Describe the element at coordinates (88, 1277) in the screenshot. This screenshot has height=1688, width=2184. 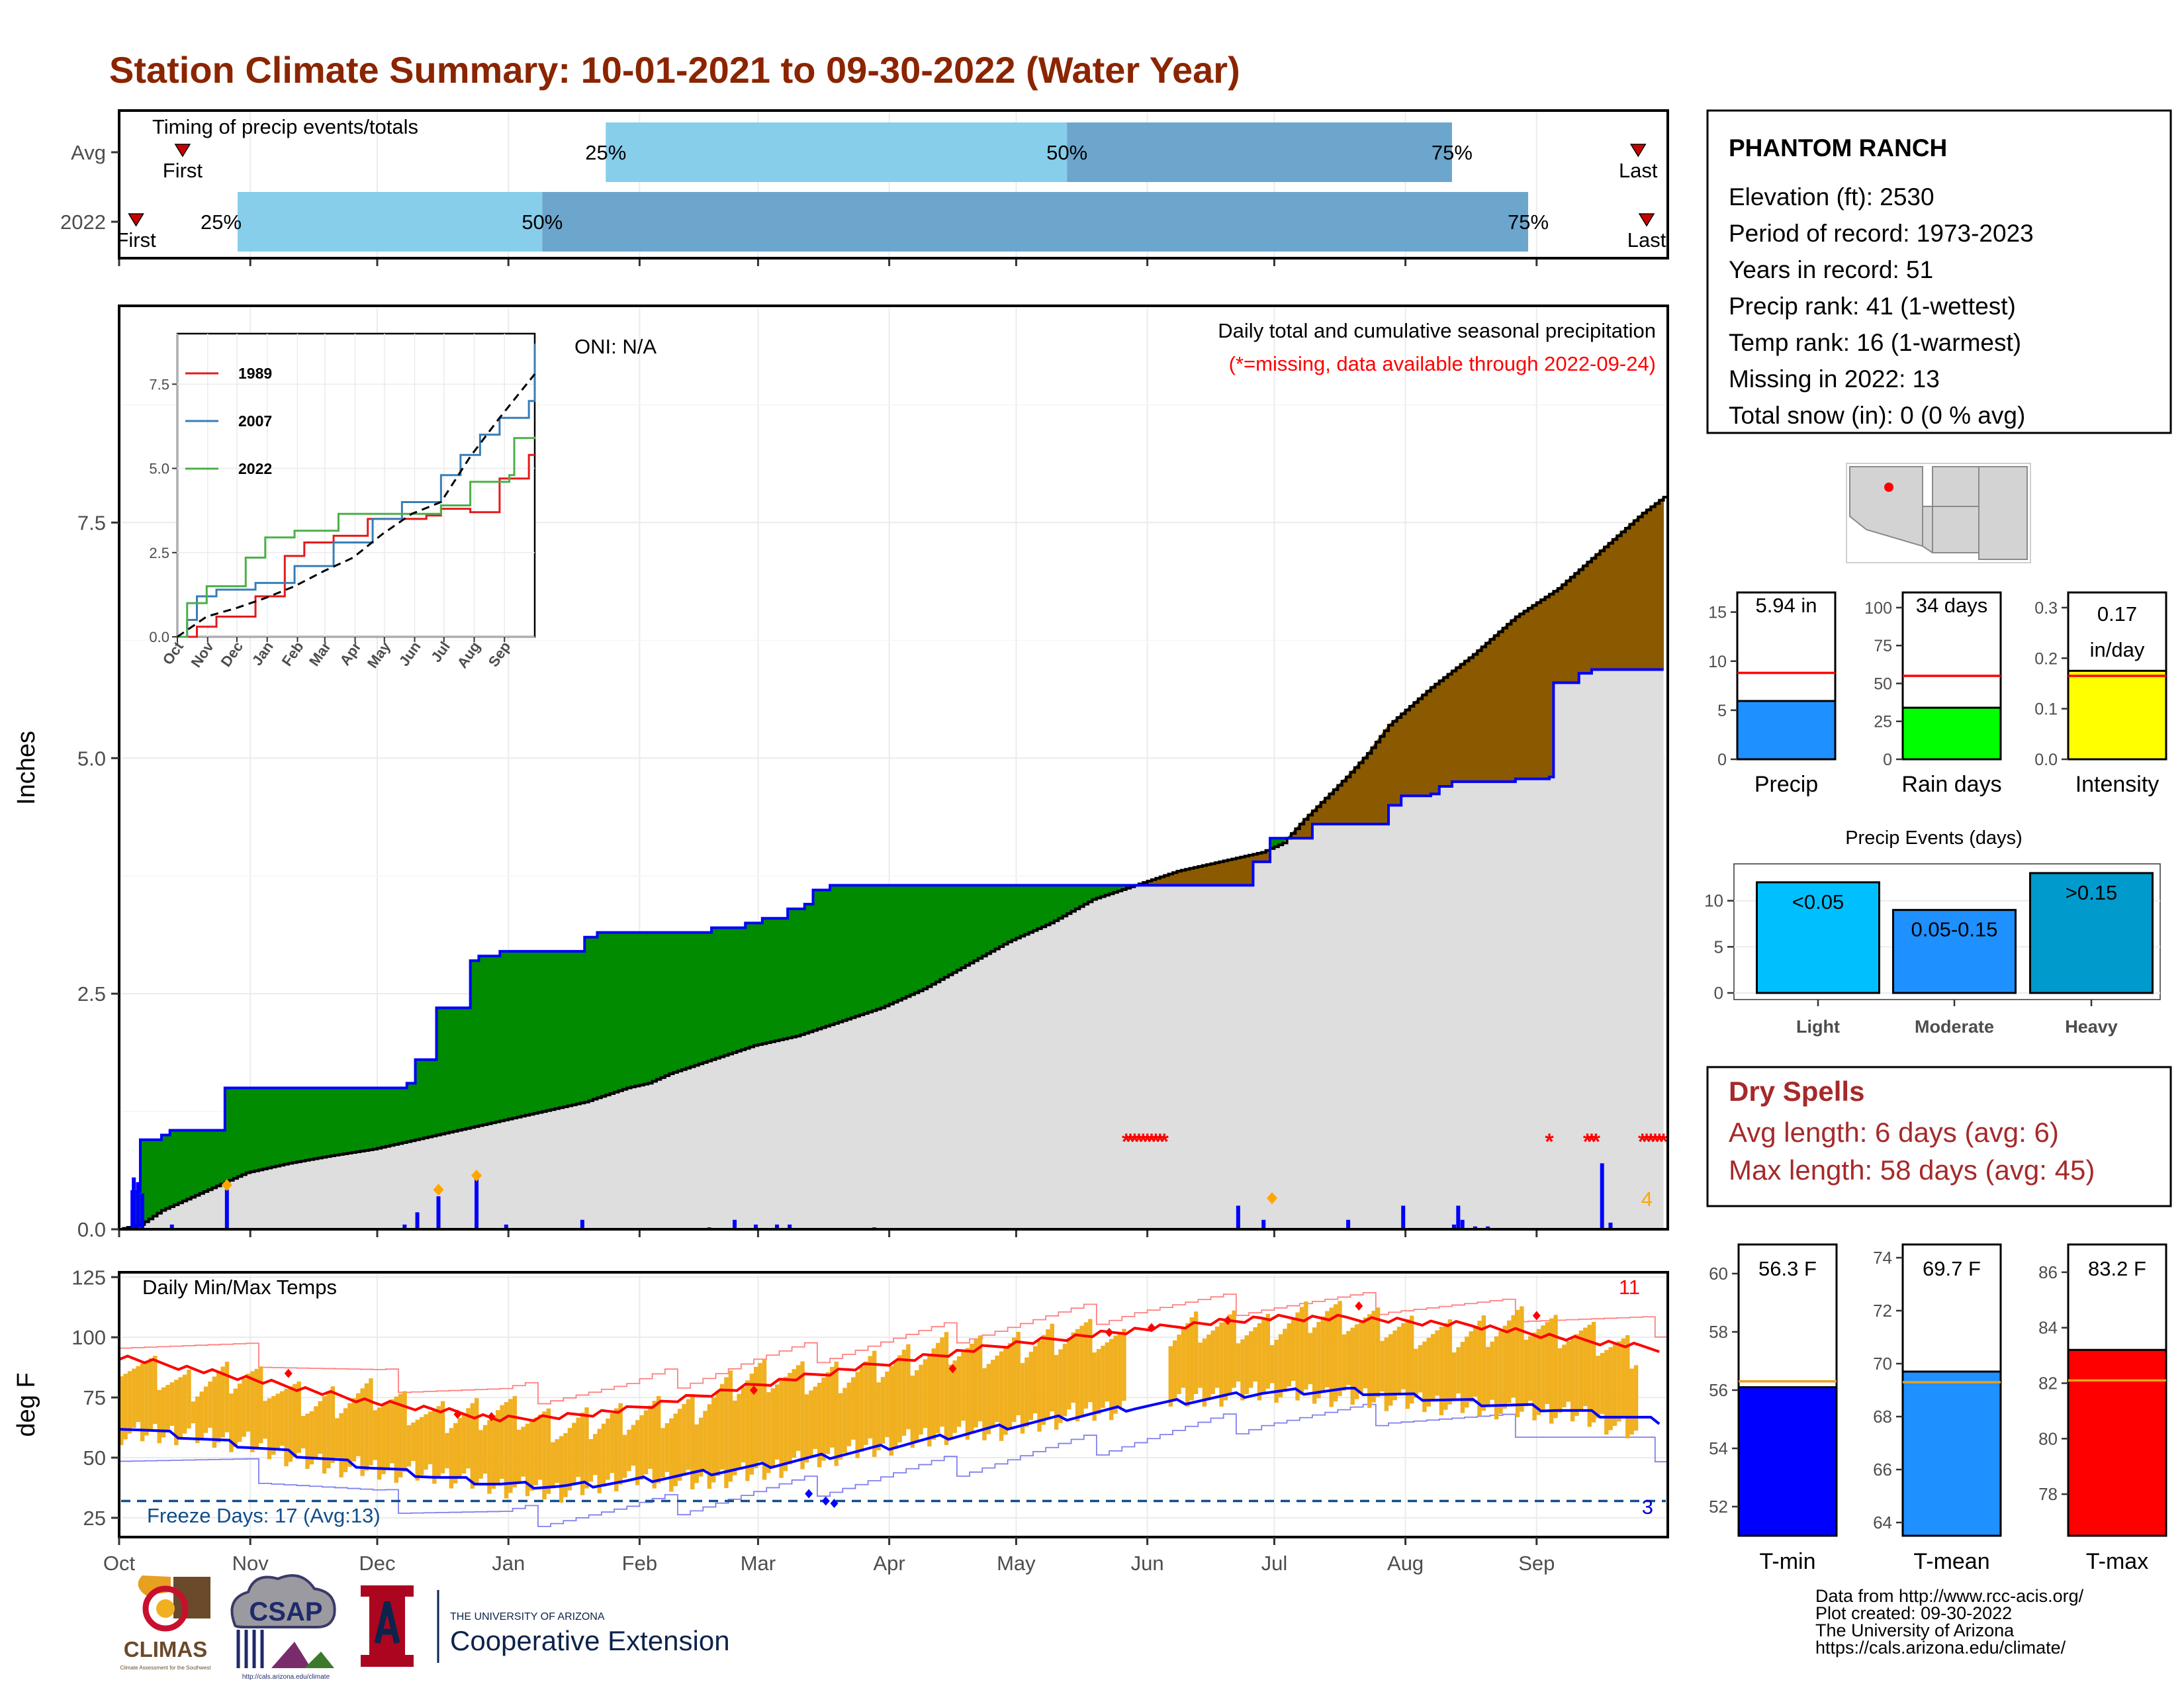
I see `temp-ytick-label: 125` at that location.